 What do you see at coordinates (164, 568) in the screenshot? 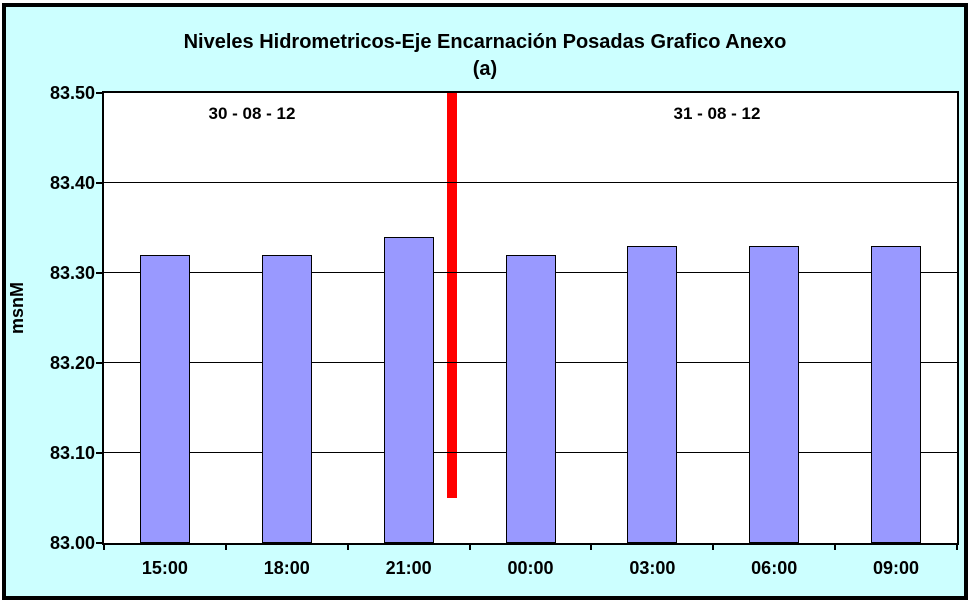
I see `x-tick-label-15-00: 15:00` at bounding box center [164, 568].